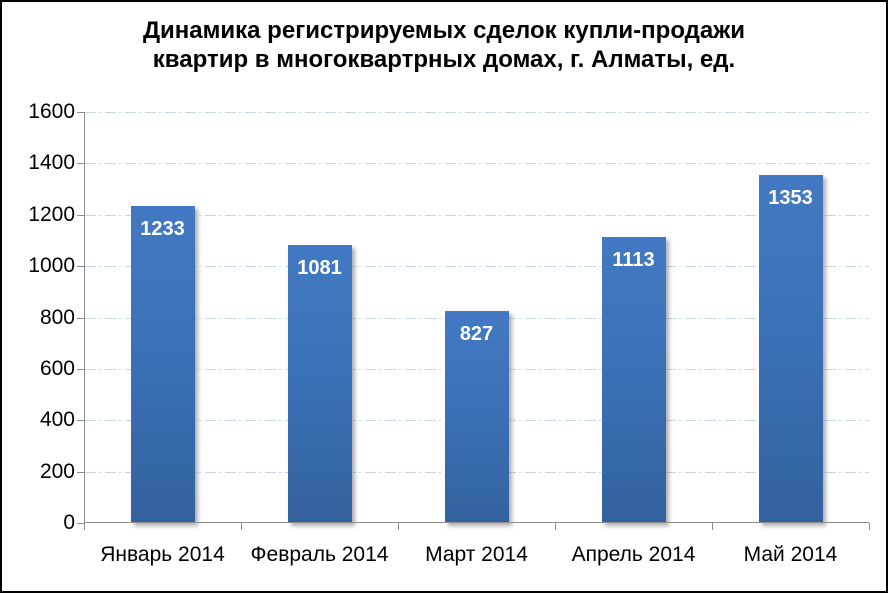  I want to click on x-axis-line, so click(476, 522).